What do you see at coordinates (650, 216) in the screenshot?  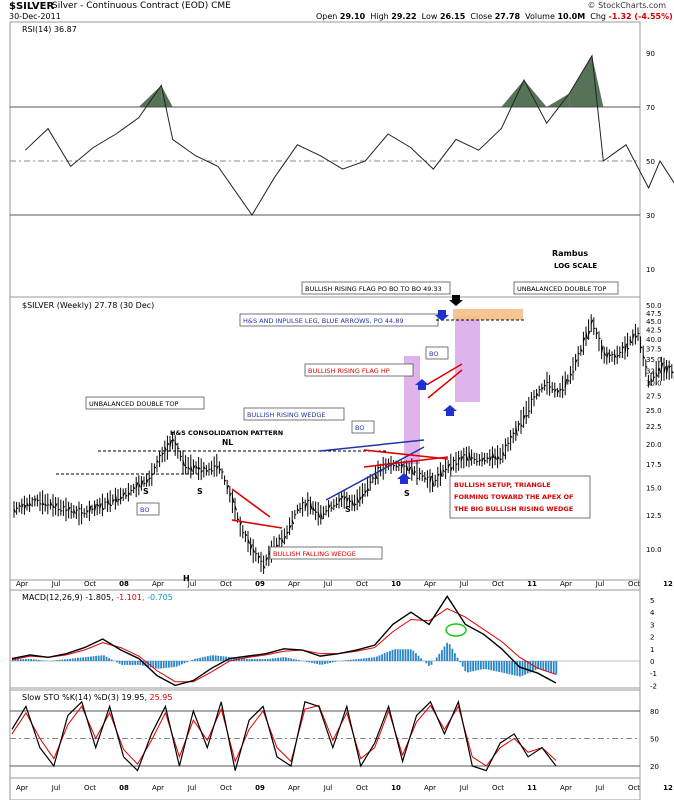 I see `rsi-y-tick: 30` at bounding box center [650, 216].